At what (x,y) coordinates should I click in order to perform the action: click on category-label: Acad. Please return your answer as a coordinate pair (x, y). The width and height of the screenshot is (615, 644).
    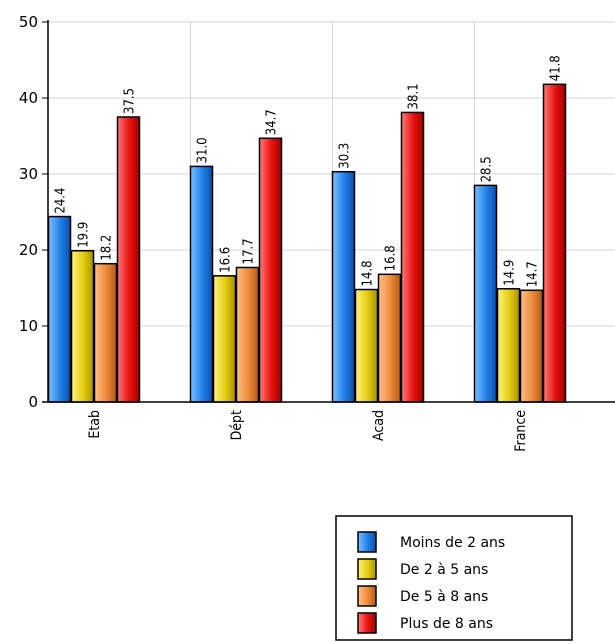
    Looking at the image, I should click on (379, 425).